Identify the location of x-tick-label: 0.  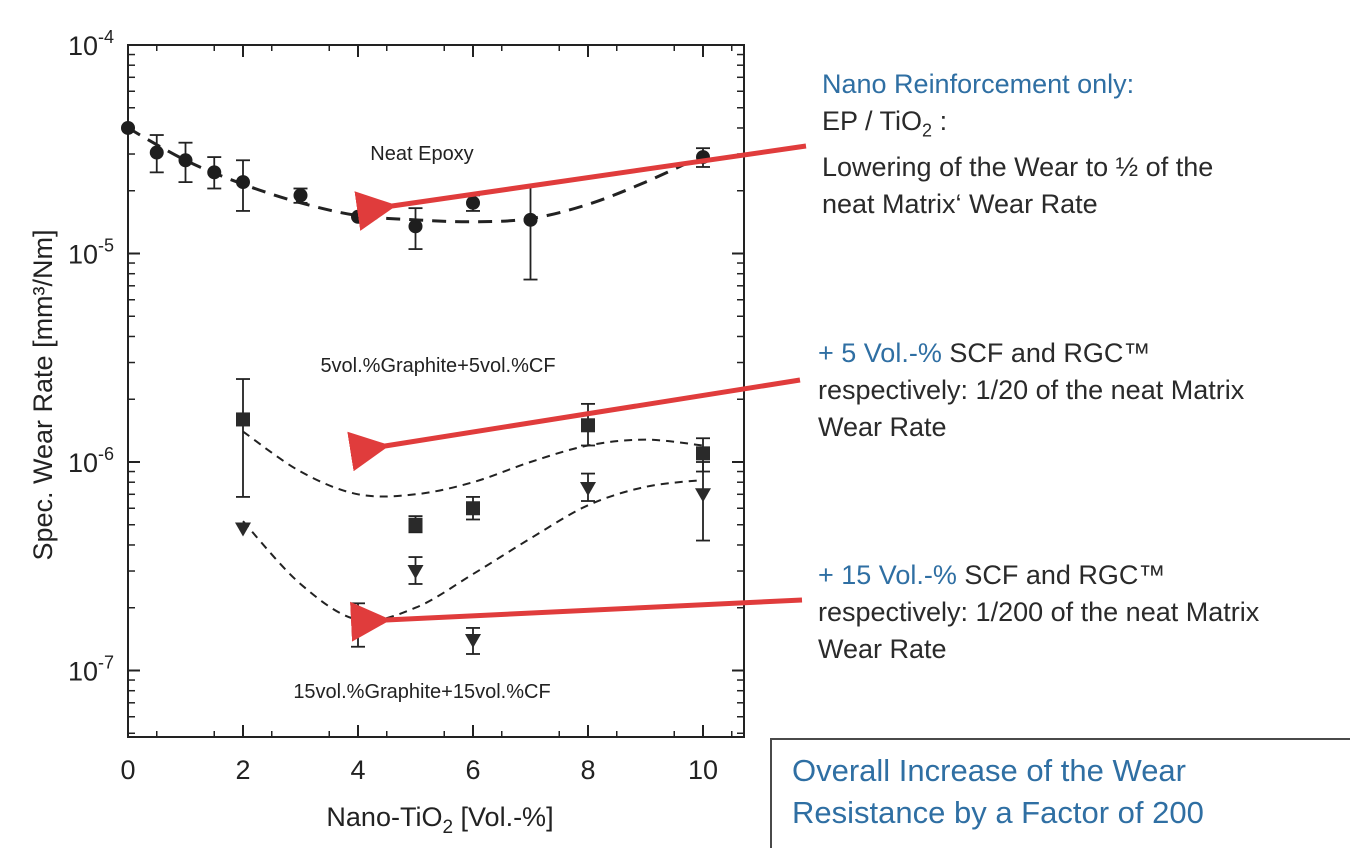
(127, 770).